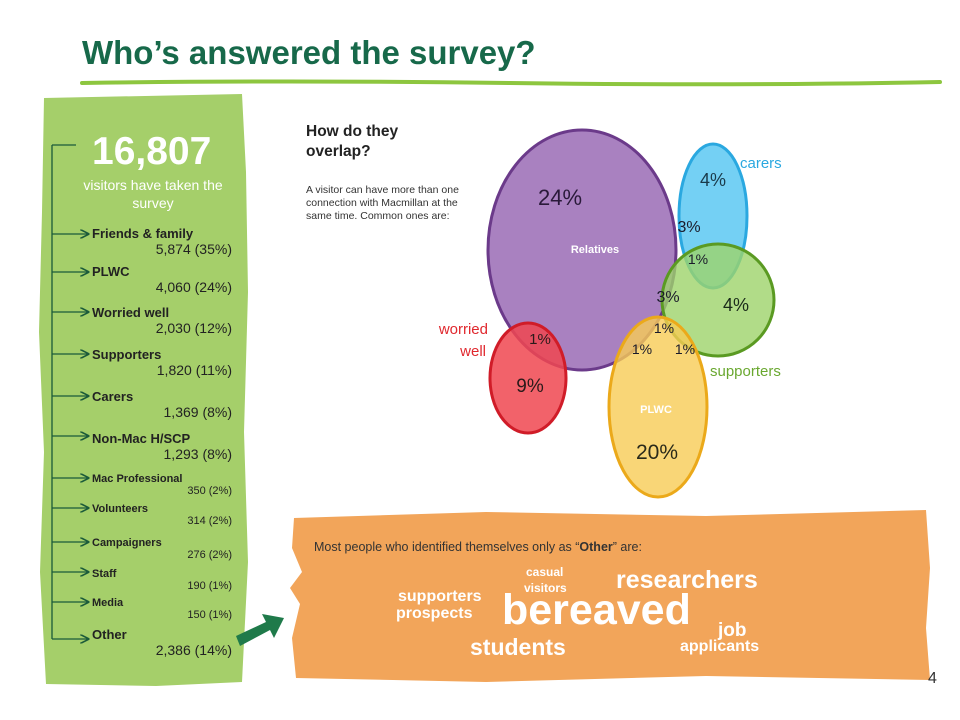 Image resolution: width=960 pixels, height=720 pixels. What do you see at coordinates (193, 287) in the screenshot?
I see `category-value: 4,060 (24%)` at bounding box center [193, 287].